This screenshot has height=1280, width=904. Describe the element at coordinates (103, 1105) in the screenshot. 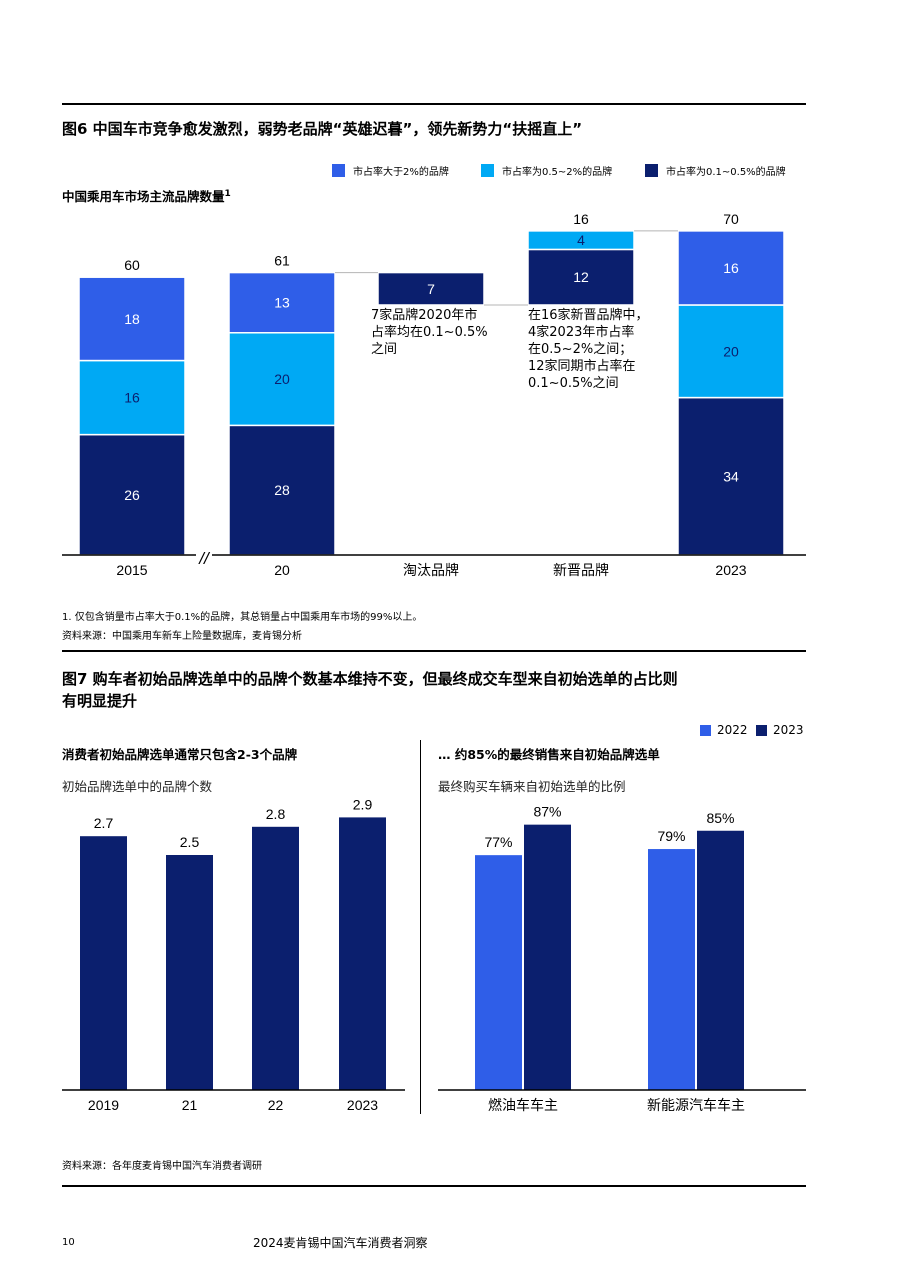

I see `x-tick-label: 2019` at that location.